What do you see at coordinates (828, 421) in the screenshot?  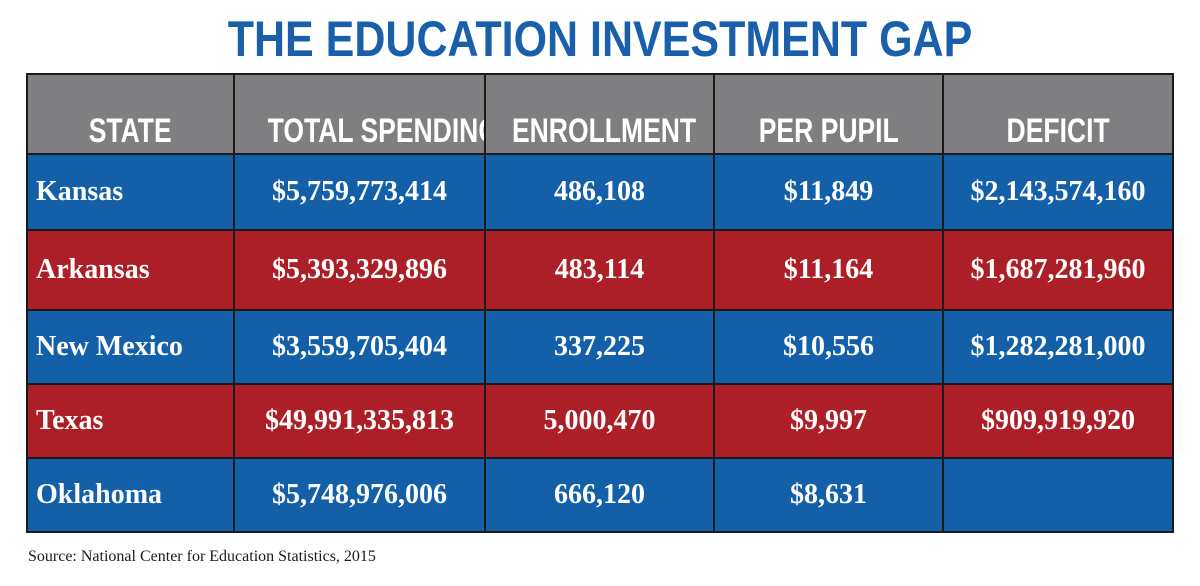 I see `per-pupil-cell: $9,997` at bounding box center [828, 421].